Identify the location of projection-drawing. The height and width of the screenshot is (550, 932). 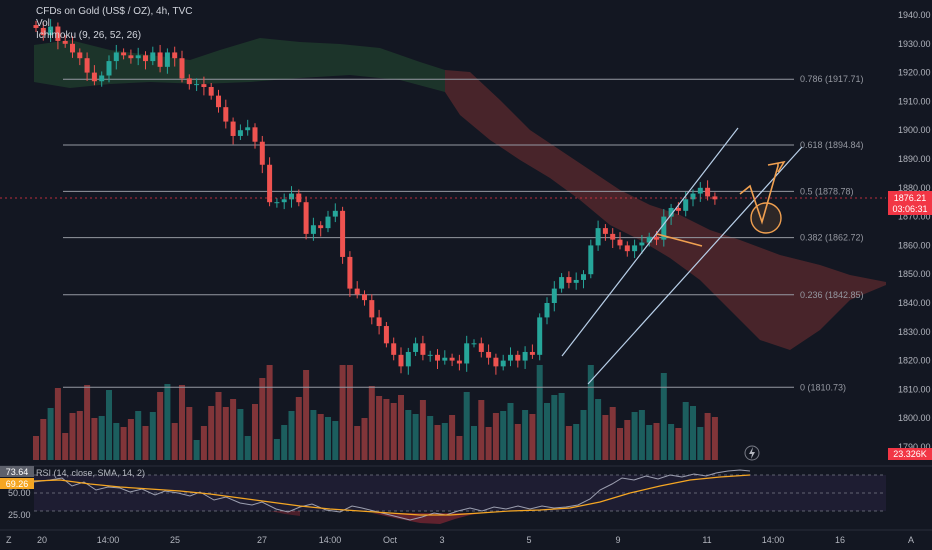
(721, 203).